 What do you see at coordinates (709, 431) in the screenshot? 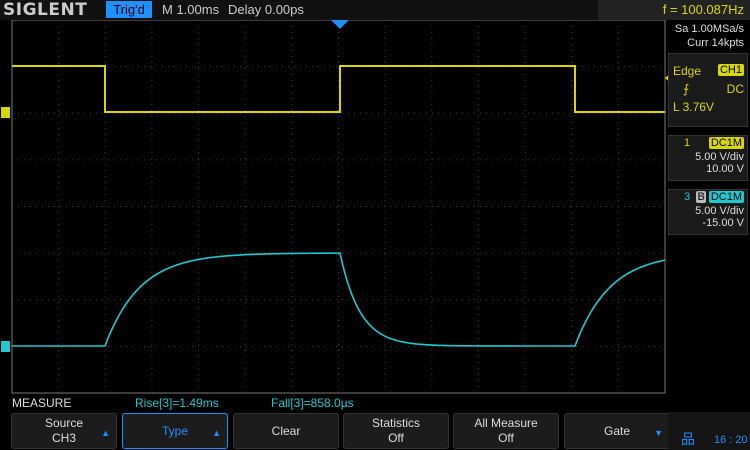
I see `status-area: 品 16 : 20` at bounding box center [709, 431].